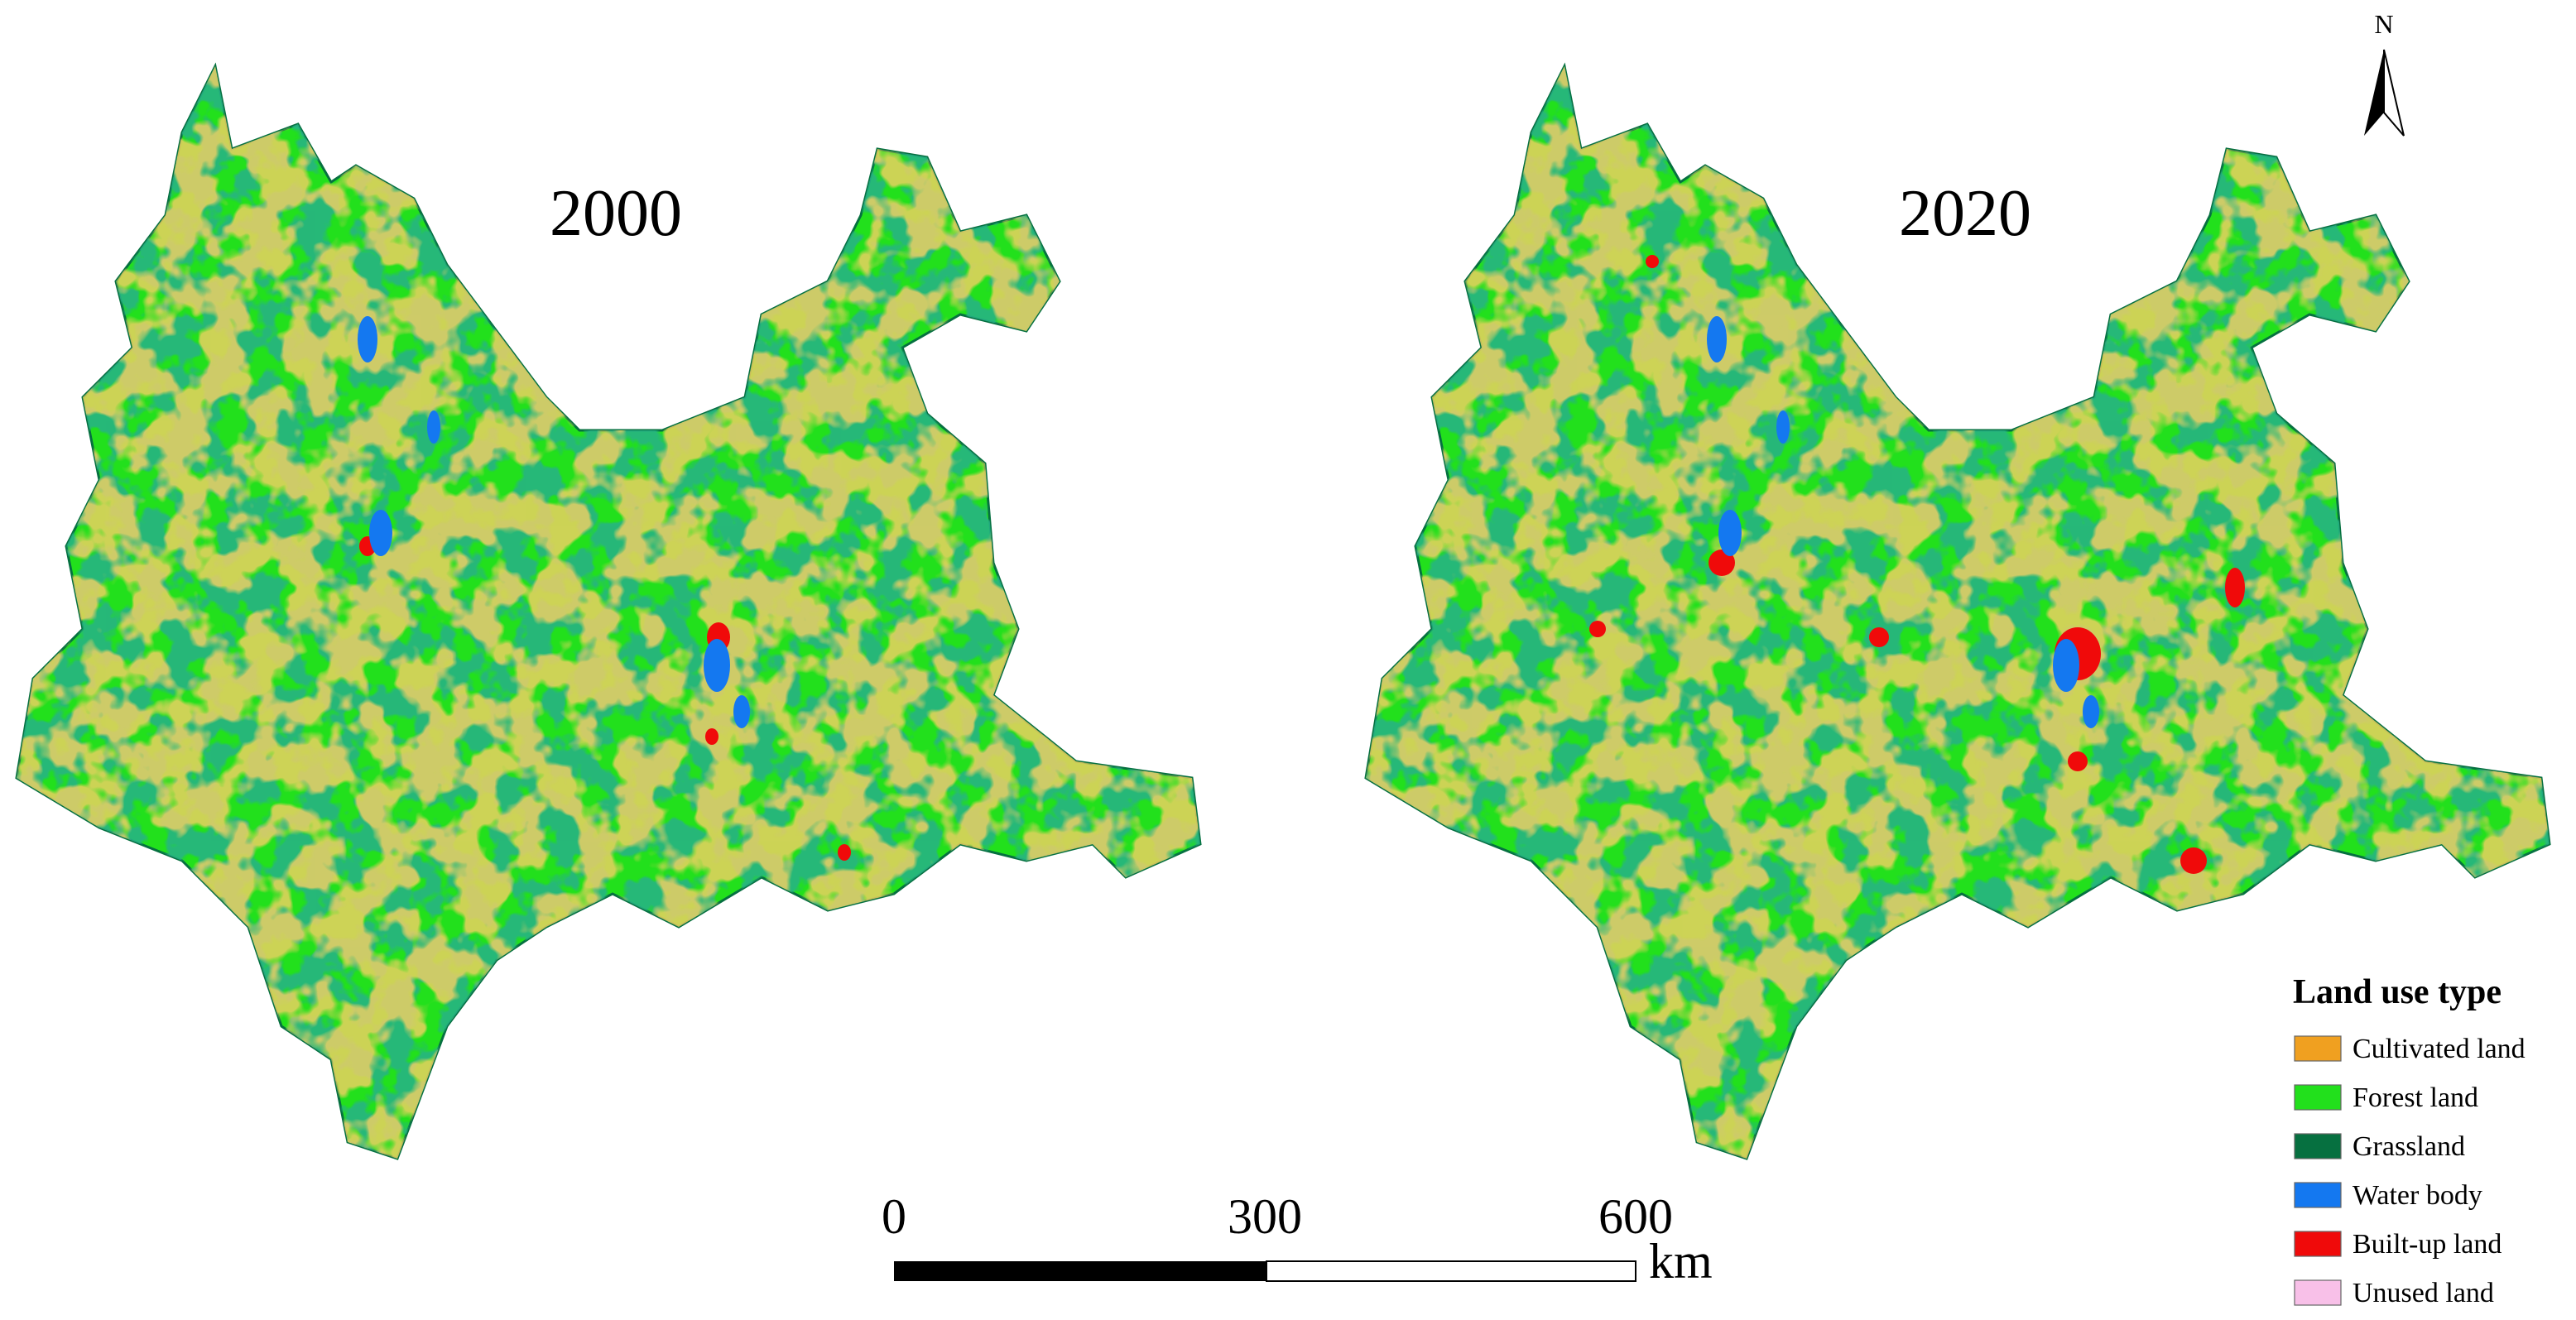 This screenshot has height=1320, width=2576. Describe the element at coordinates (1965, 213) in the screenshot. I see `map-year: 2020` at that location.